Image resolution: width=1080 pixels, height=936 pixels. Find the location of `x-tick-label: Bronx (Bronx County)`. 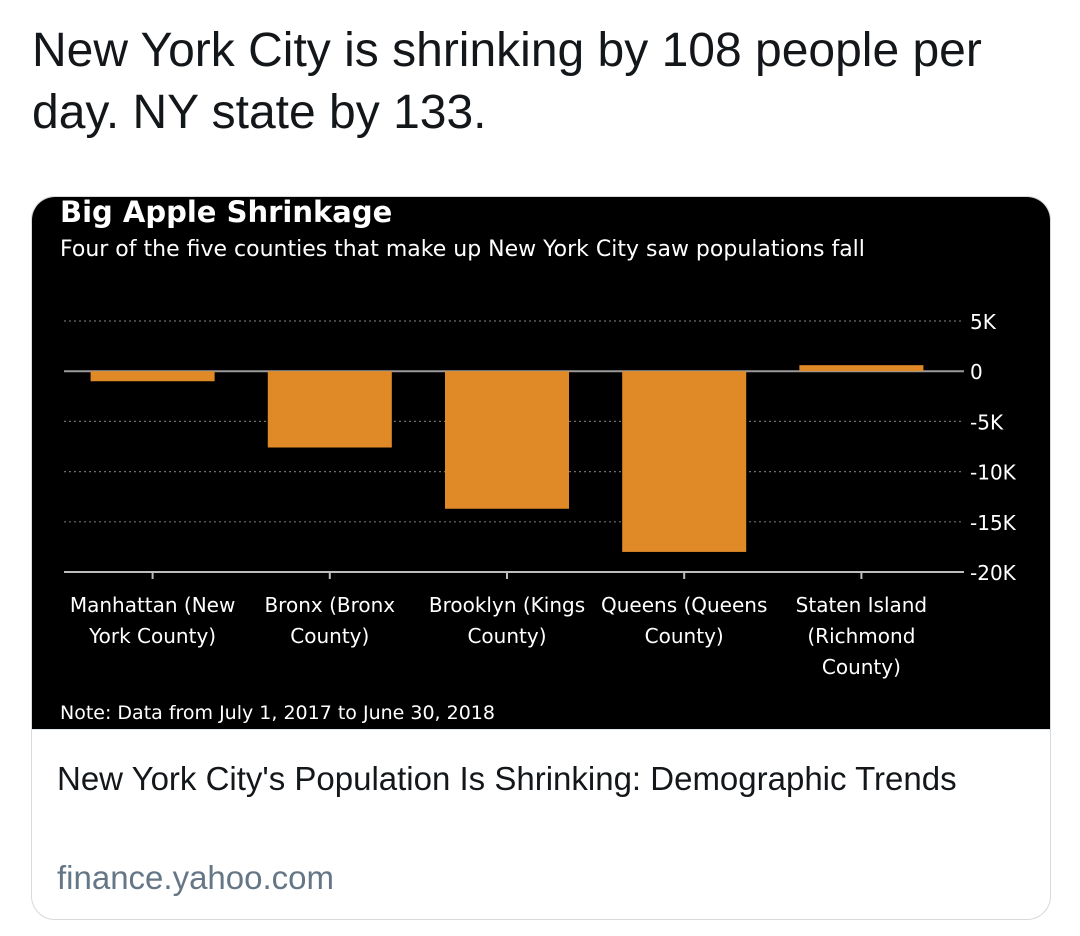

x-tick-label: Bronx (Bronx County) is located at coordinates (329, 620).